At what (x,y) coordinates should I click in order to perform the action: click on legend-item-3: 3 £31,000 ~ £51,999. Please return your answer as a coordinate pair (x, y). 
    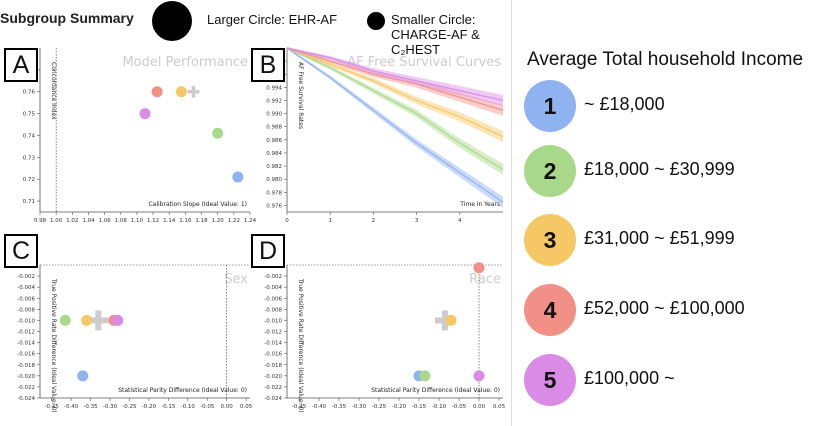
    Looking at the image, I should click on (674, 244).